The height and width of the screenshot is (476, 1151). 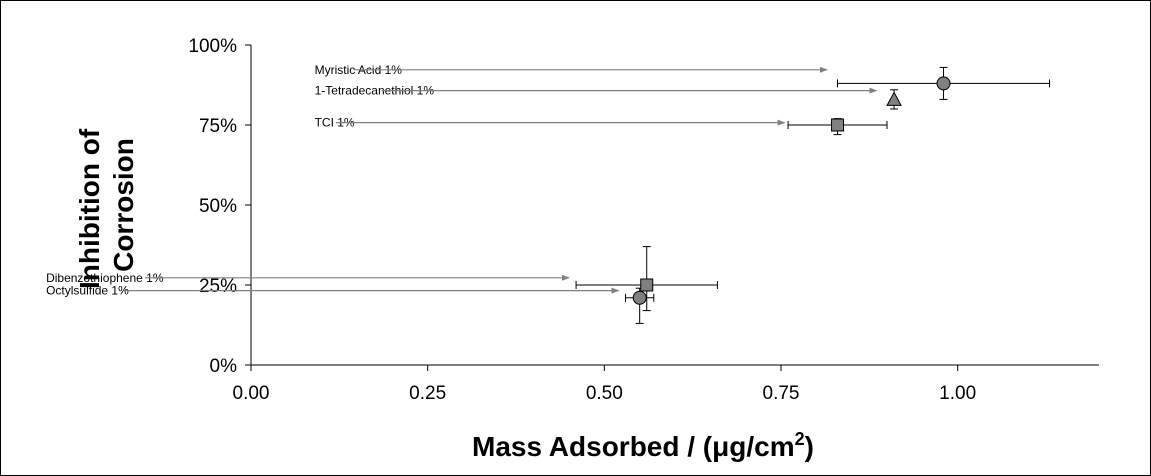 I want to click on y-axis-title: Inhibition of Corrosion, so click(x=106, y=205).